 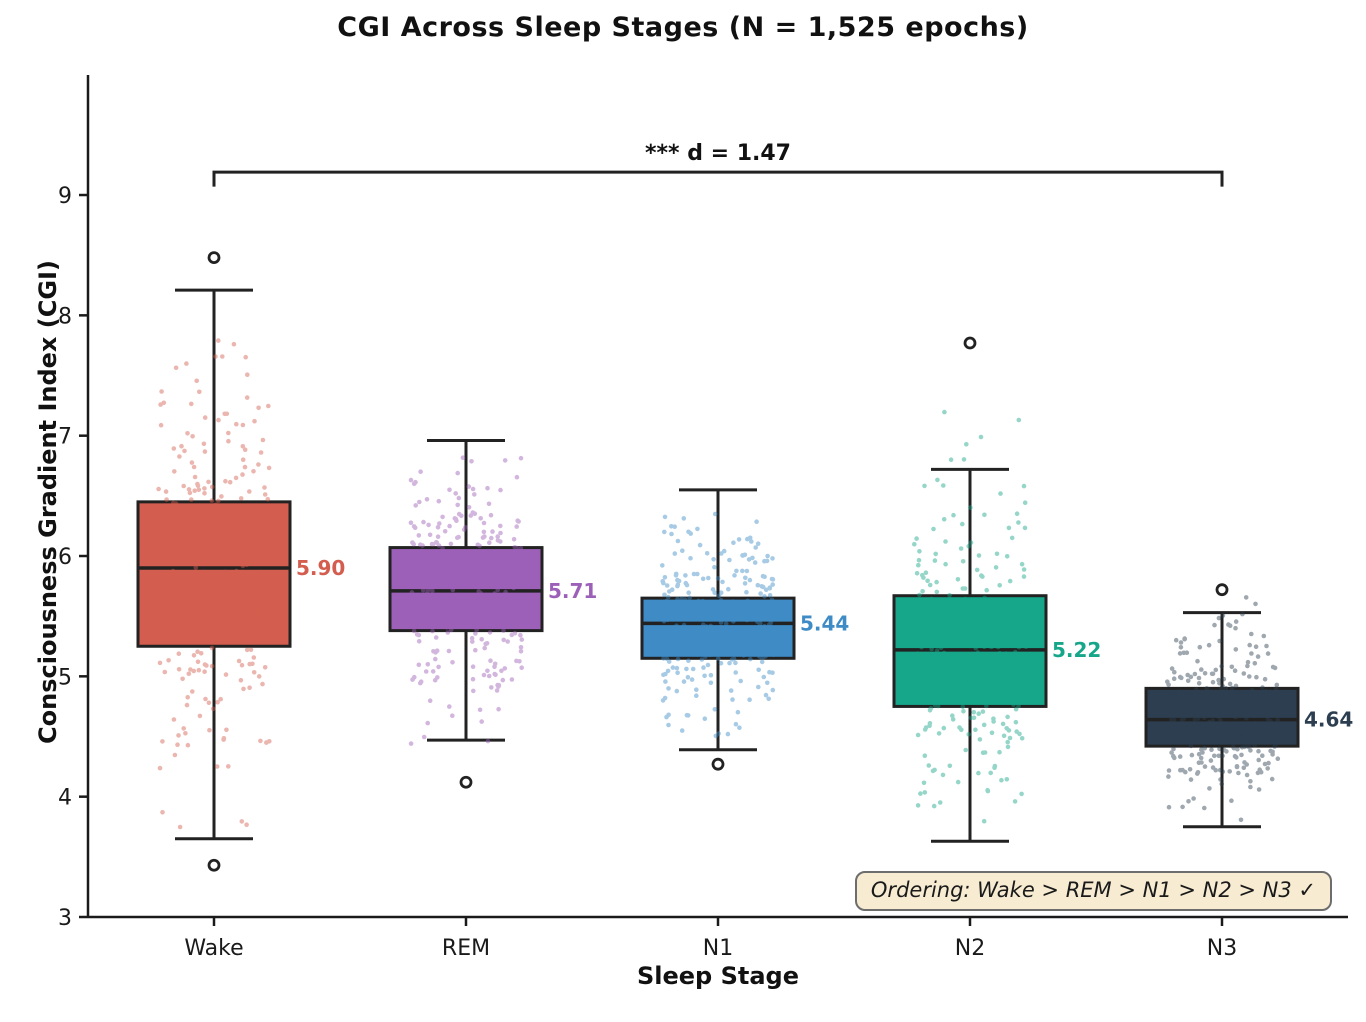 What do you see at coordinates (466, 948) in the screenshot?
I see `x-tick-label: REM` at bounding box center [466, 948].